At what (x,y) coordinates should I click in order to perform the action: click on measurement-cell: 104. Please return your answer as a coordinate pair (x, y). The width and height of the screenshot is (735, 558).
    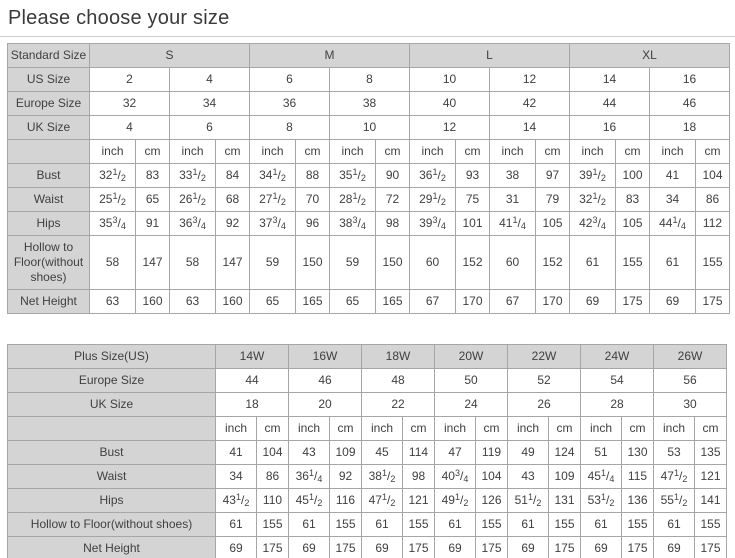
    Looking at the image, I should click on (272, 452).